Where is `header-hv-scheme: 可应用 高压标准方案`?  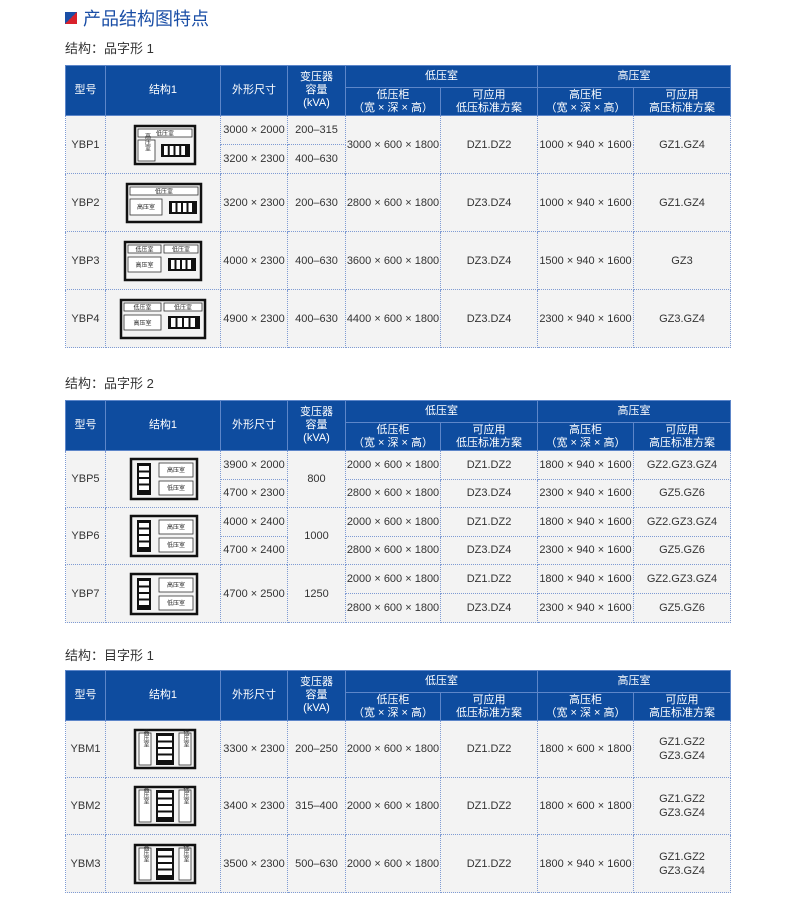
header-hv-scheme: 可应用 高压标准方案 is located at coordinates (682, 101).